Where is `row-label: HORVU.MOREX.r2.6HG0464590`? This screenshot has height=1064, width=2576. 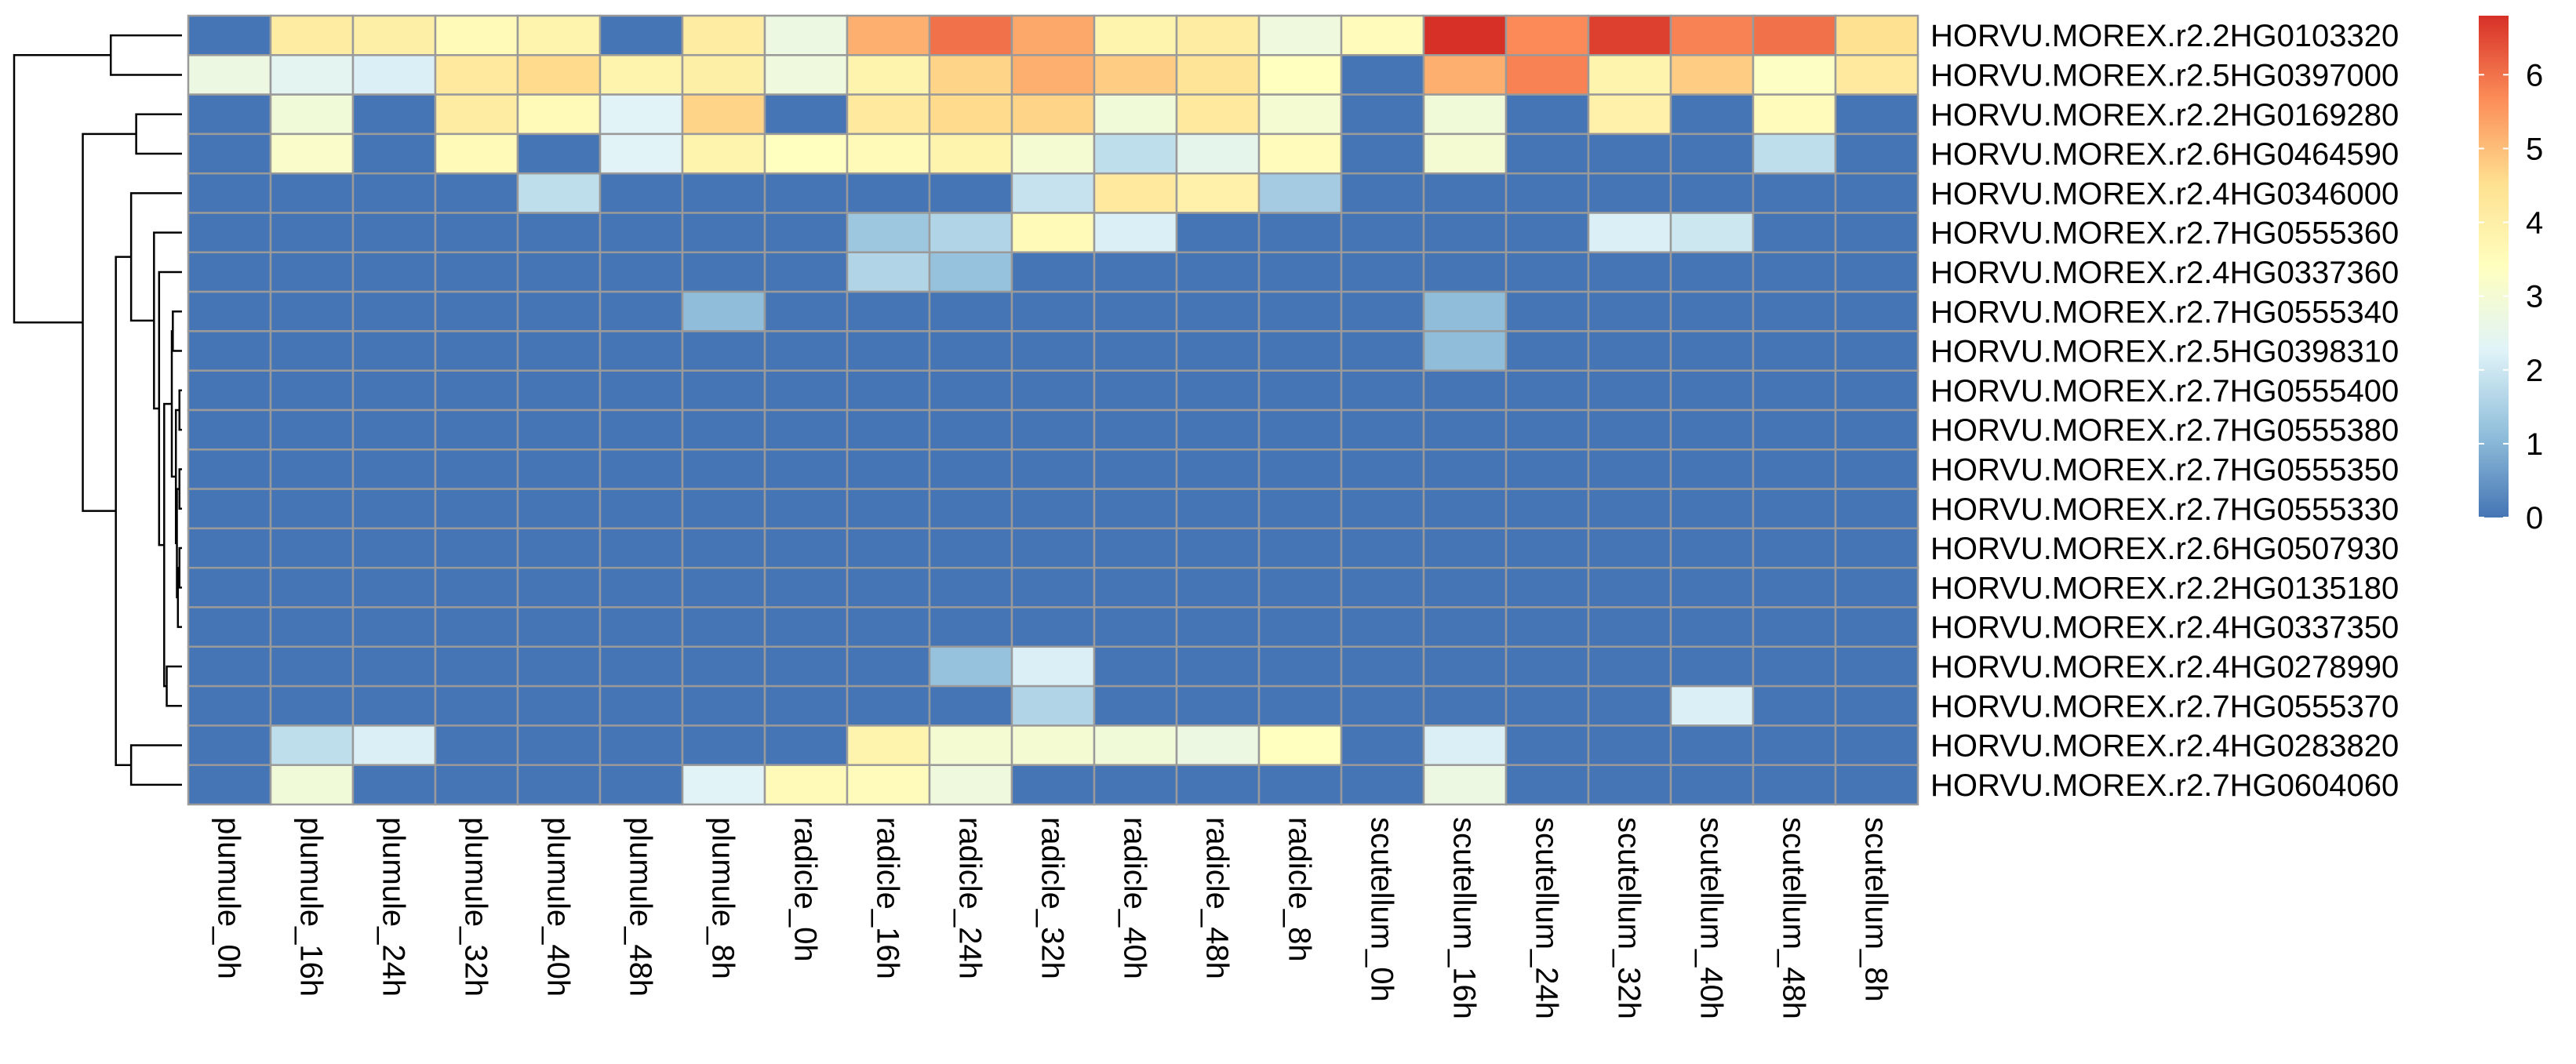
row-label: HORVU.MOREX.r2.6HG0464590 is located at coordinates (2164, 154).